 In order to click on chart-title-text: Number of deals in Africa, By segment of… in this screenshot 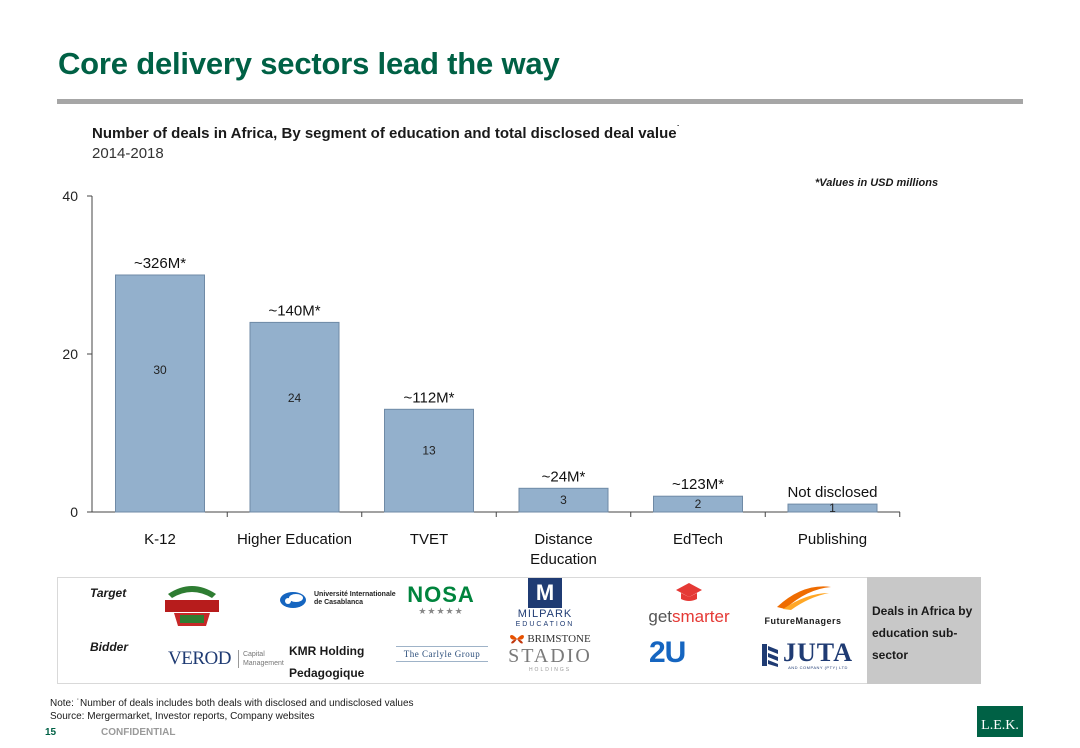, I will do `click(384, 133)`.